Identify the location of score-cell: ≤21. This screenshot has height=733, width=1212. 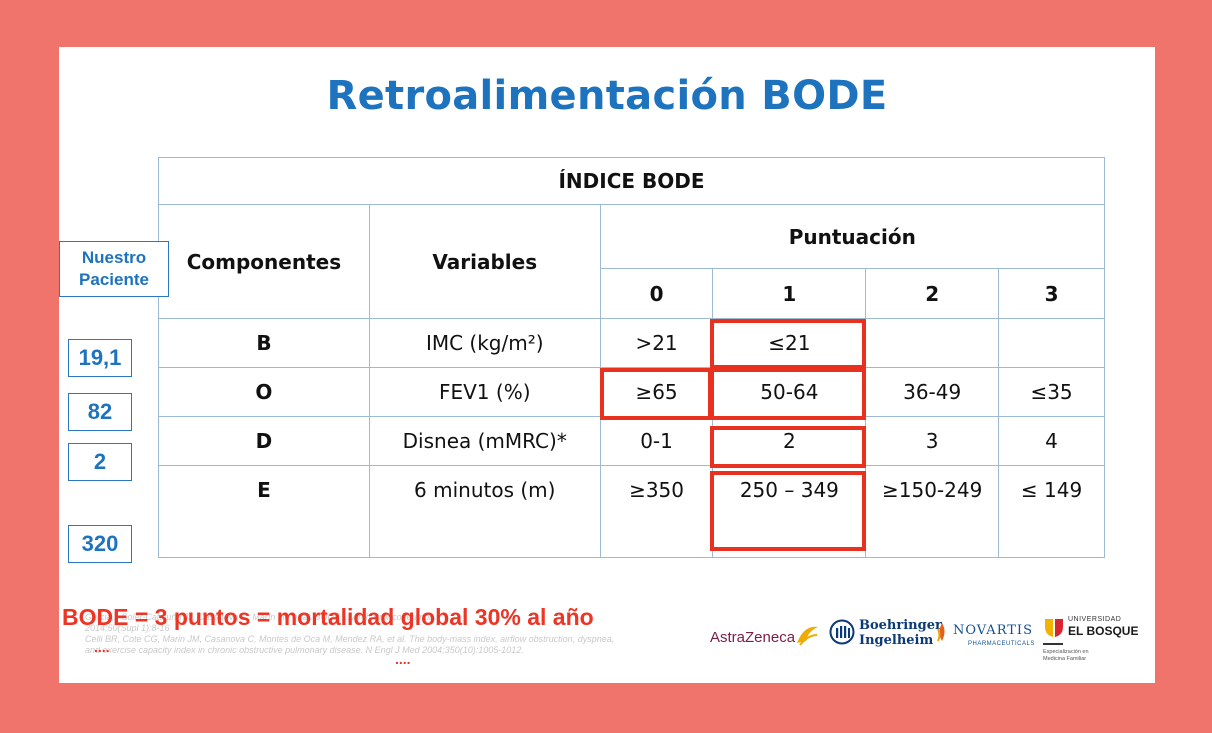
(789, 343).